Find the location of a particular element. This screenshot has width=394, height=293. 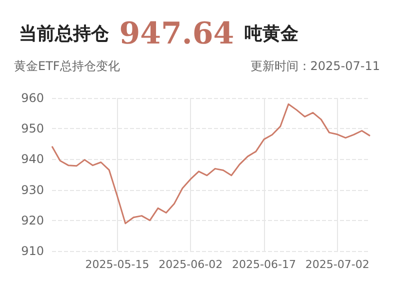

y-tick-label: 910 is located at coordinates (32, 251).